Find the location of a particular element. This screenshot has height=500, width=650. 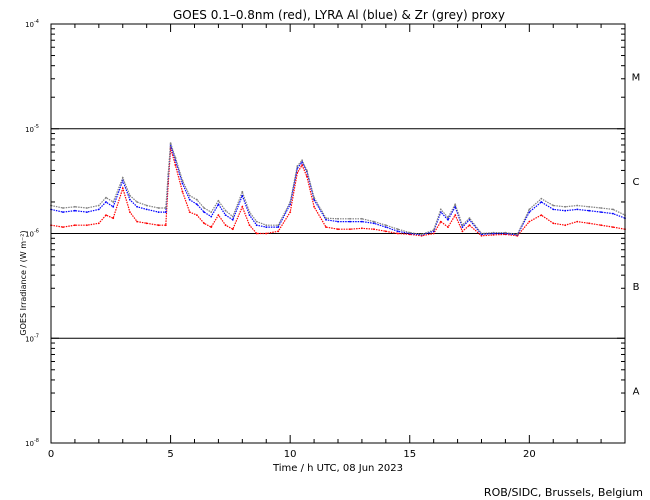

flare-class-label: M is located at coordinates (636, 77).